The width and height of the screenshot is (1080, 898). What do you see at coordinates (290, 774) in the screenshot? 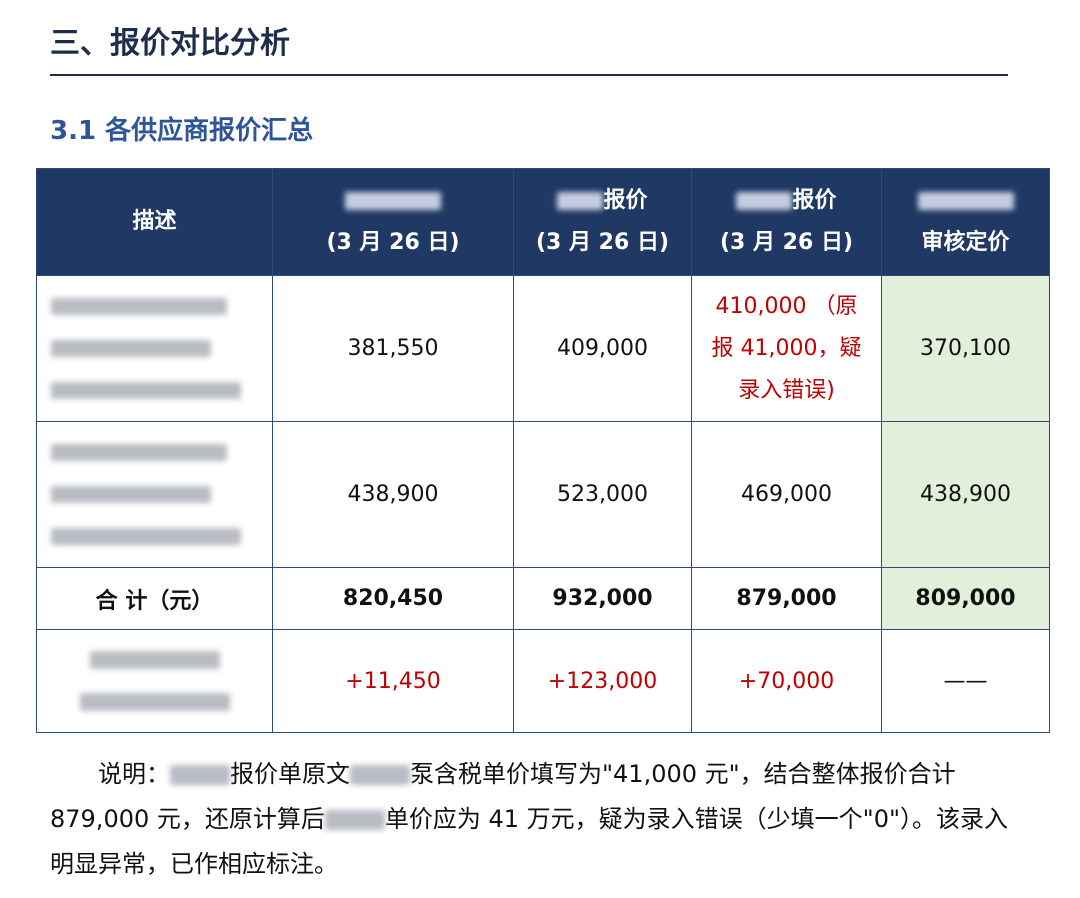
I see `note-text: 报价单原文` at bounding box center [290, 774].